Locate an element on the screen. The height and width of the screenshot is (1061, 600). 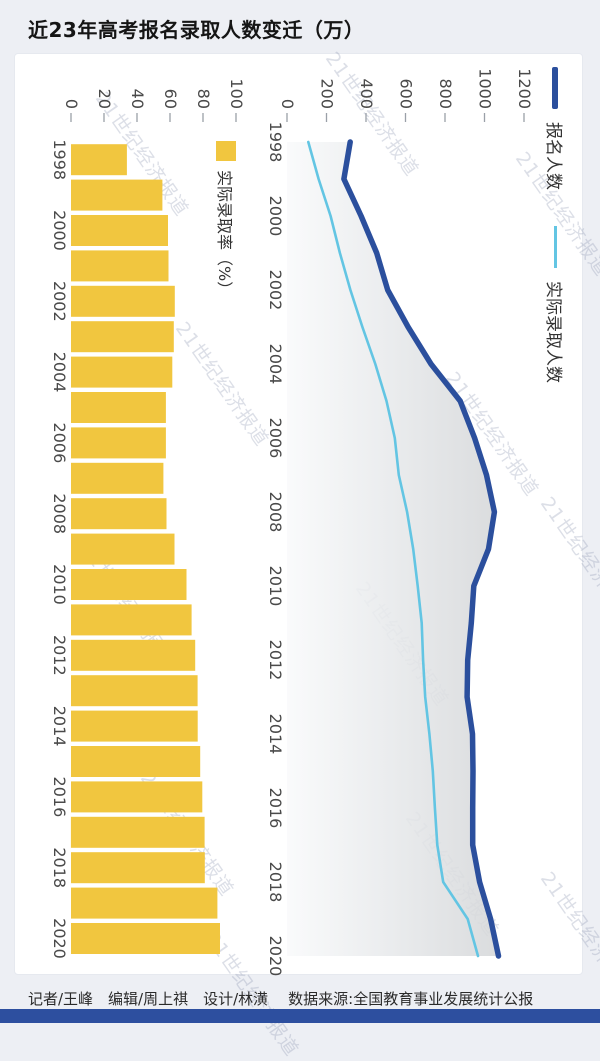
bar-axis-tick-label: 0 is located at coordinates (71, 104).